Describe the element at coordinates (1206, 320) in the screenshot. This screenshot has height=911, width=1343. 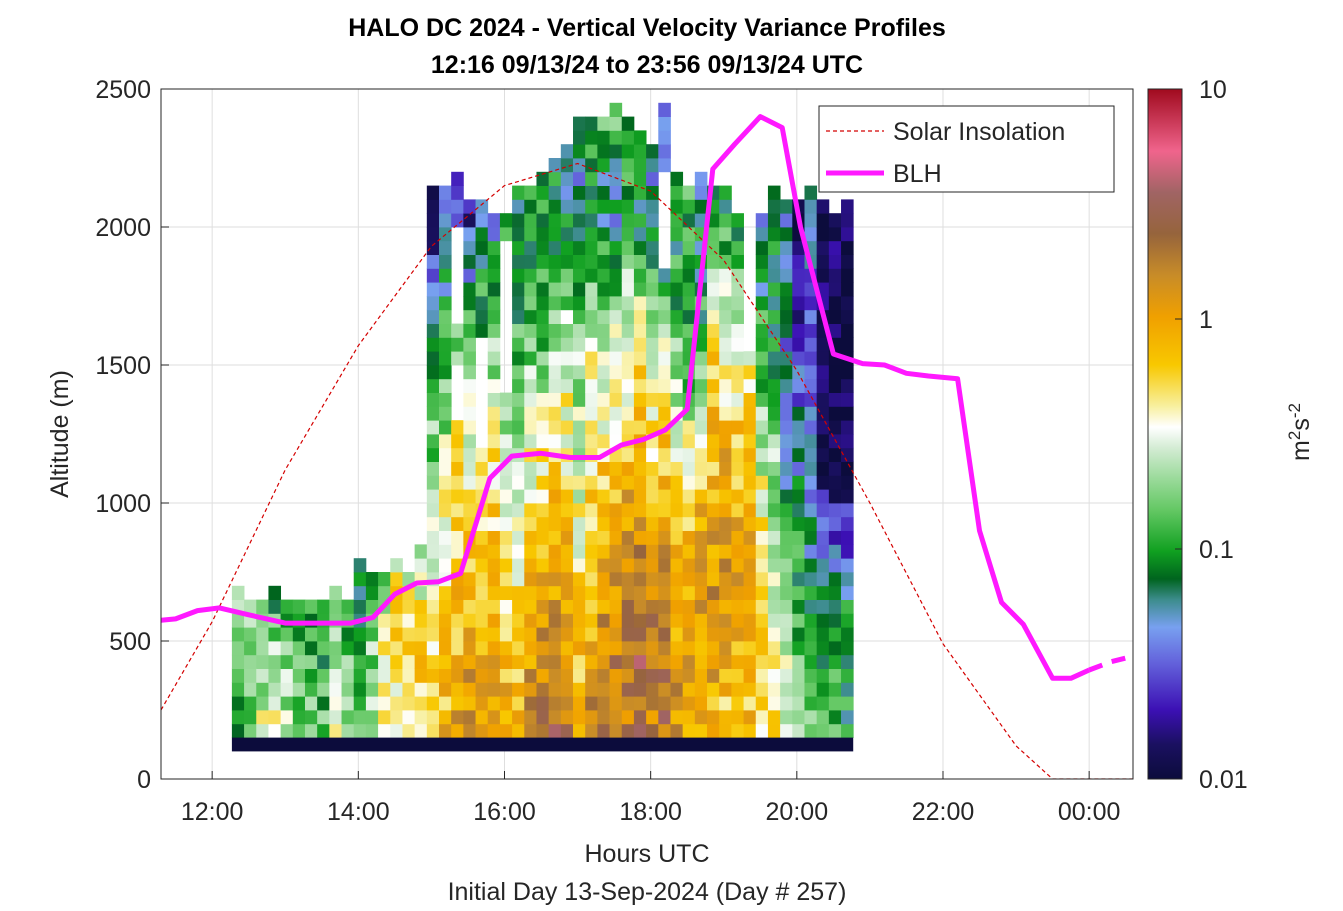
I see `colorbar-tick-label: 1` at that location.